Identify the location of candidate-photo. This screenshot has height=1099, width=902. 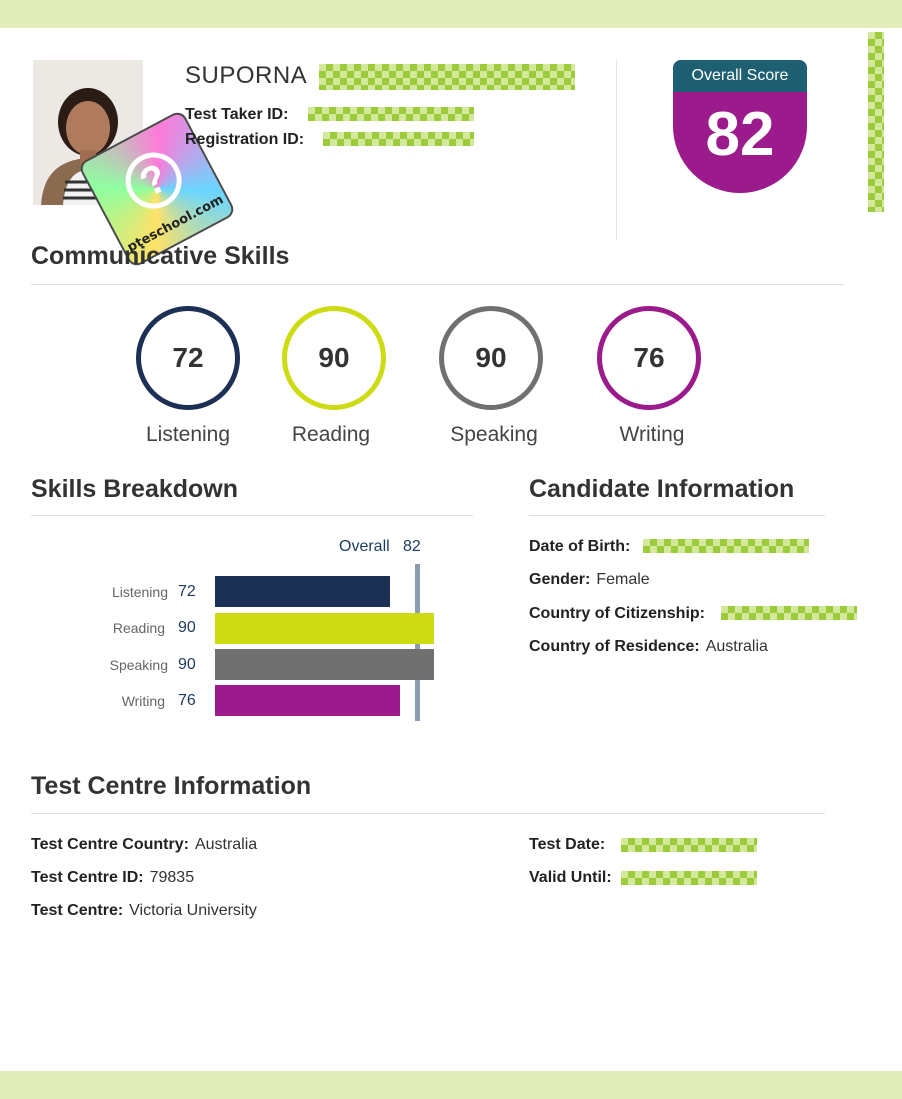
(88, 132).